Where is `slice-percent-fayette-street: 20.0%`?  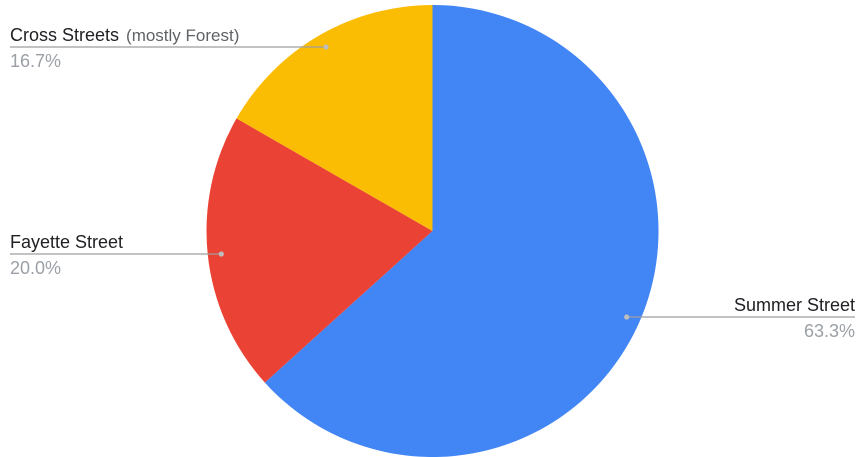 slice-percent-fayette-street: 20.0% is located at coordinates (35, 268).